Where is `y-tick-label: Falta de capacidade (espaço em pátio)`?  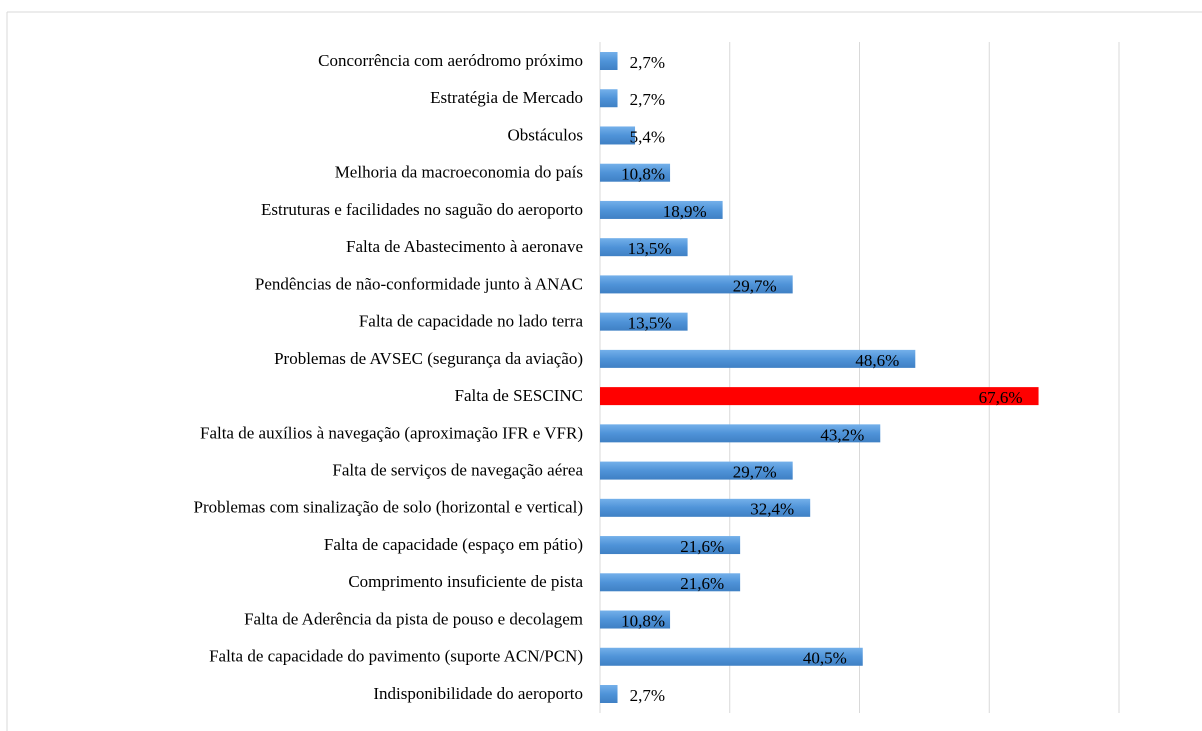 y-tick-label: Falta de capacidade (espaço em pátio) is located at coordinates (453, 544).